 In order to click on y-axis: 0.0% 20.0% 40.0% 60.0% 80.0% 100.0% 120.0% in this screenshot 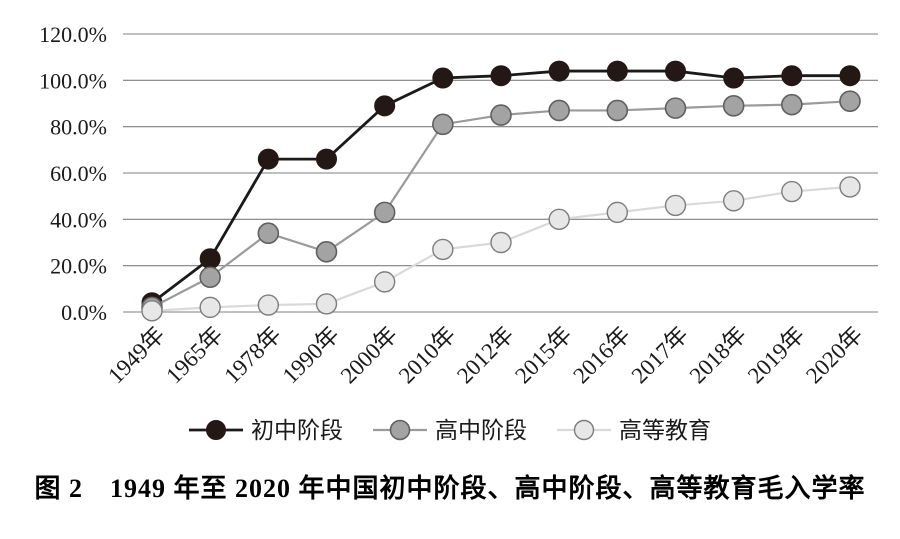, I will do `click(73, 173)`.